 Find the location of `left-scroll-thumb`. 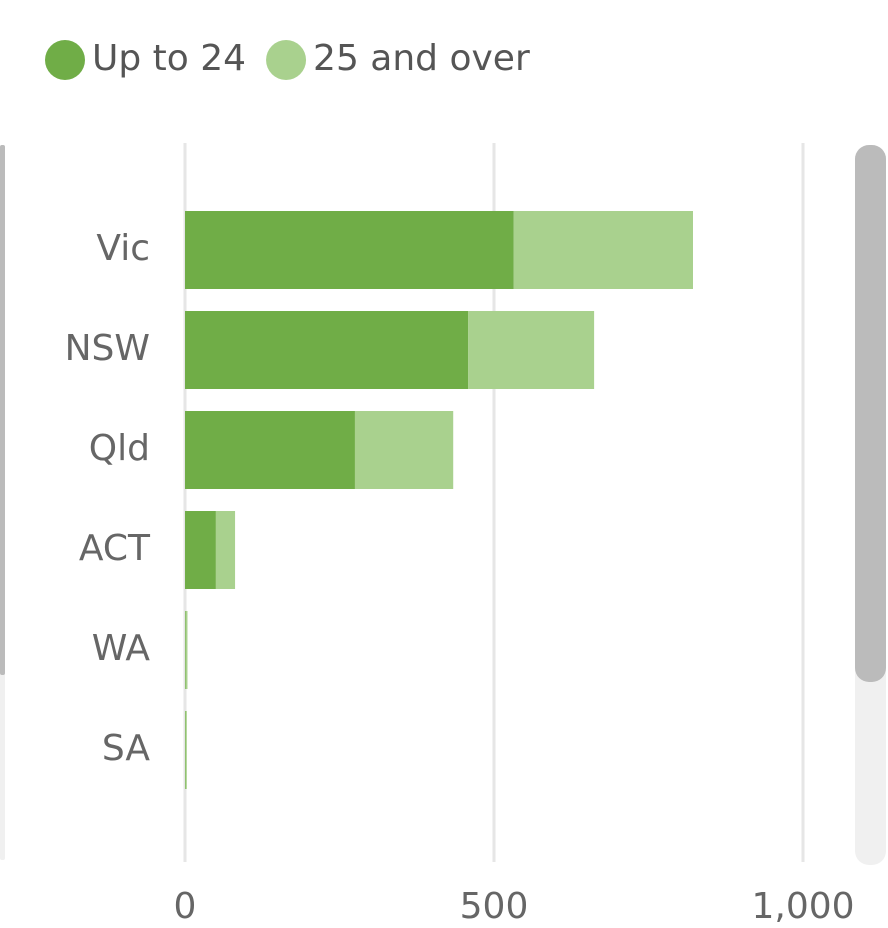

left-scroll-thumb is located at coordinates (2, 410).